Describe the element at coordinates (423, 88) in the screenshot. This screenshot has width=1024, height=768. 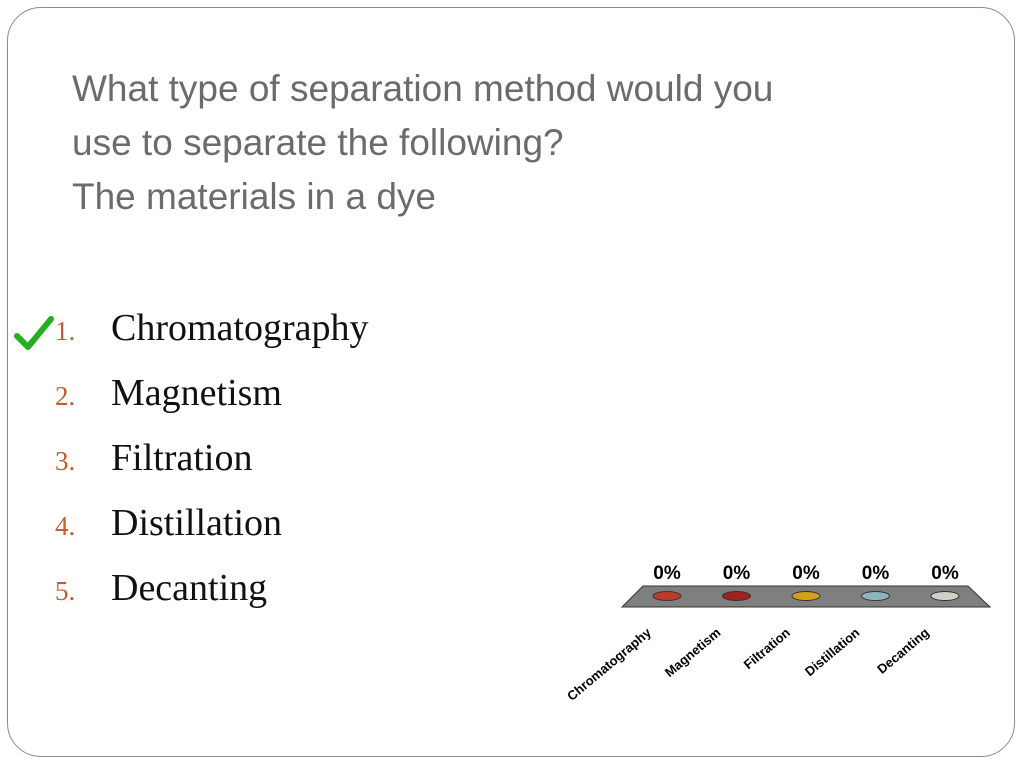
I see `question-line-1: What type of separation method would you` at that location.